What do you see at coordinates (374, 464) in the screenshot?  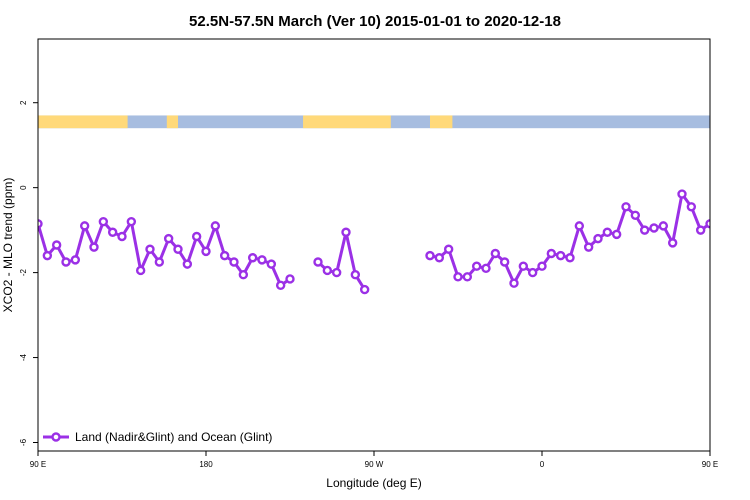 I see `x-tick-label: 90 W` at bounding box center [374, 464].